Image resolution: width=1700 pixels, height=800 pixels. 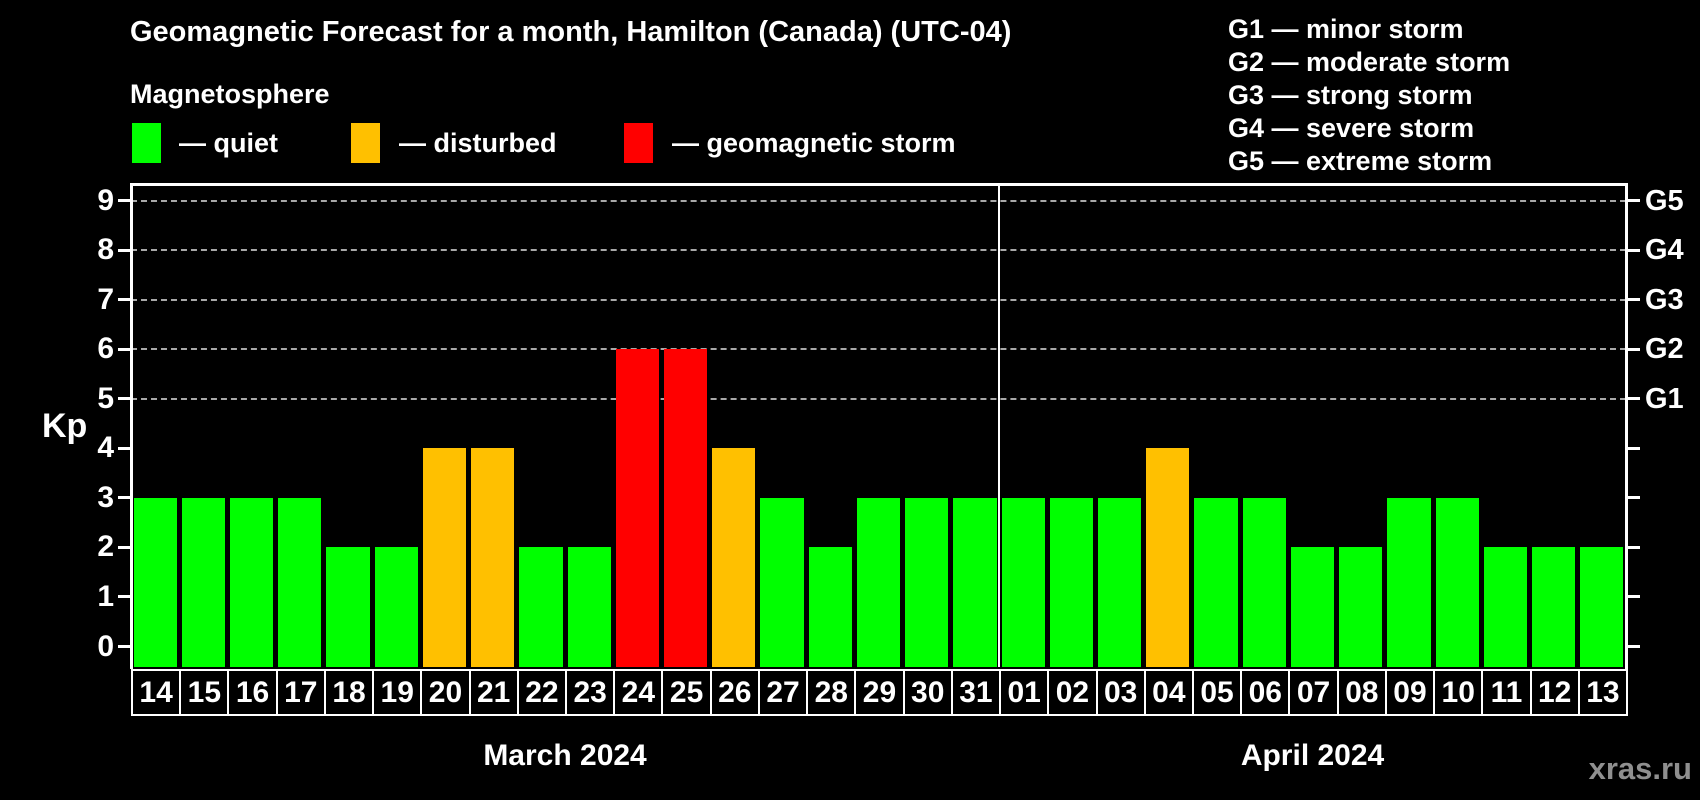 I want to click on date-cell: 07, so click(x=1313, y=692).